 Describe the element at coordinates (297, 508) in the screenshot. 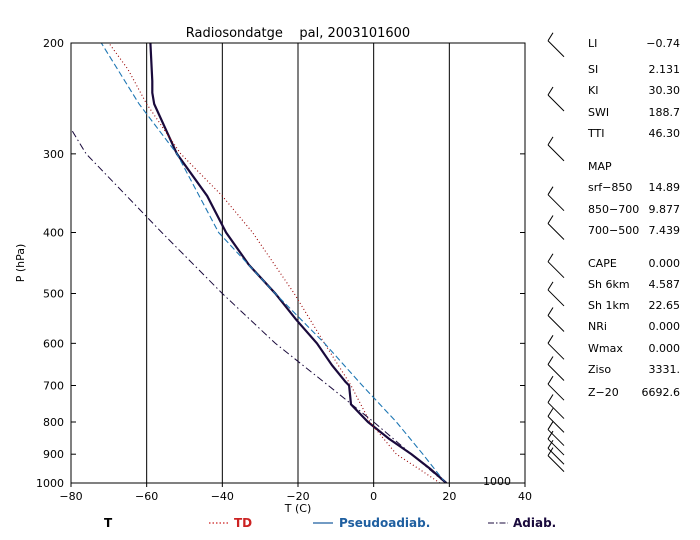

I see `x-axis-label: T (C)` at that location.